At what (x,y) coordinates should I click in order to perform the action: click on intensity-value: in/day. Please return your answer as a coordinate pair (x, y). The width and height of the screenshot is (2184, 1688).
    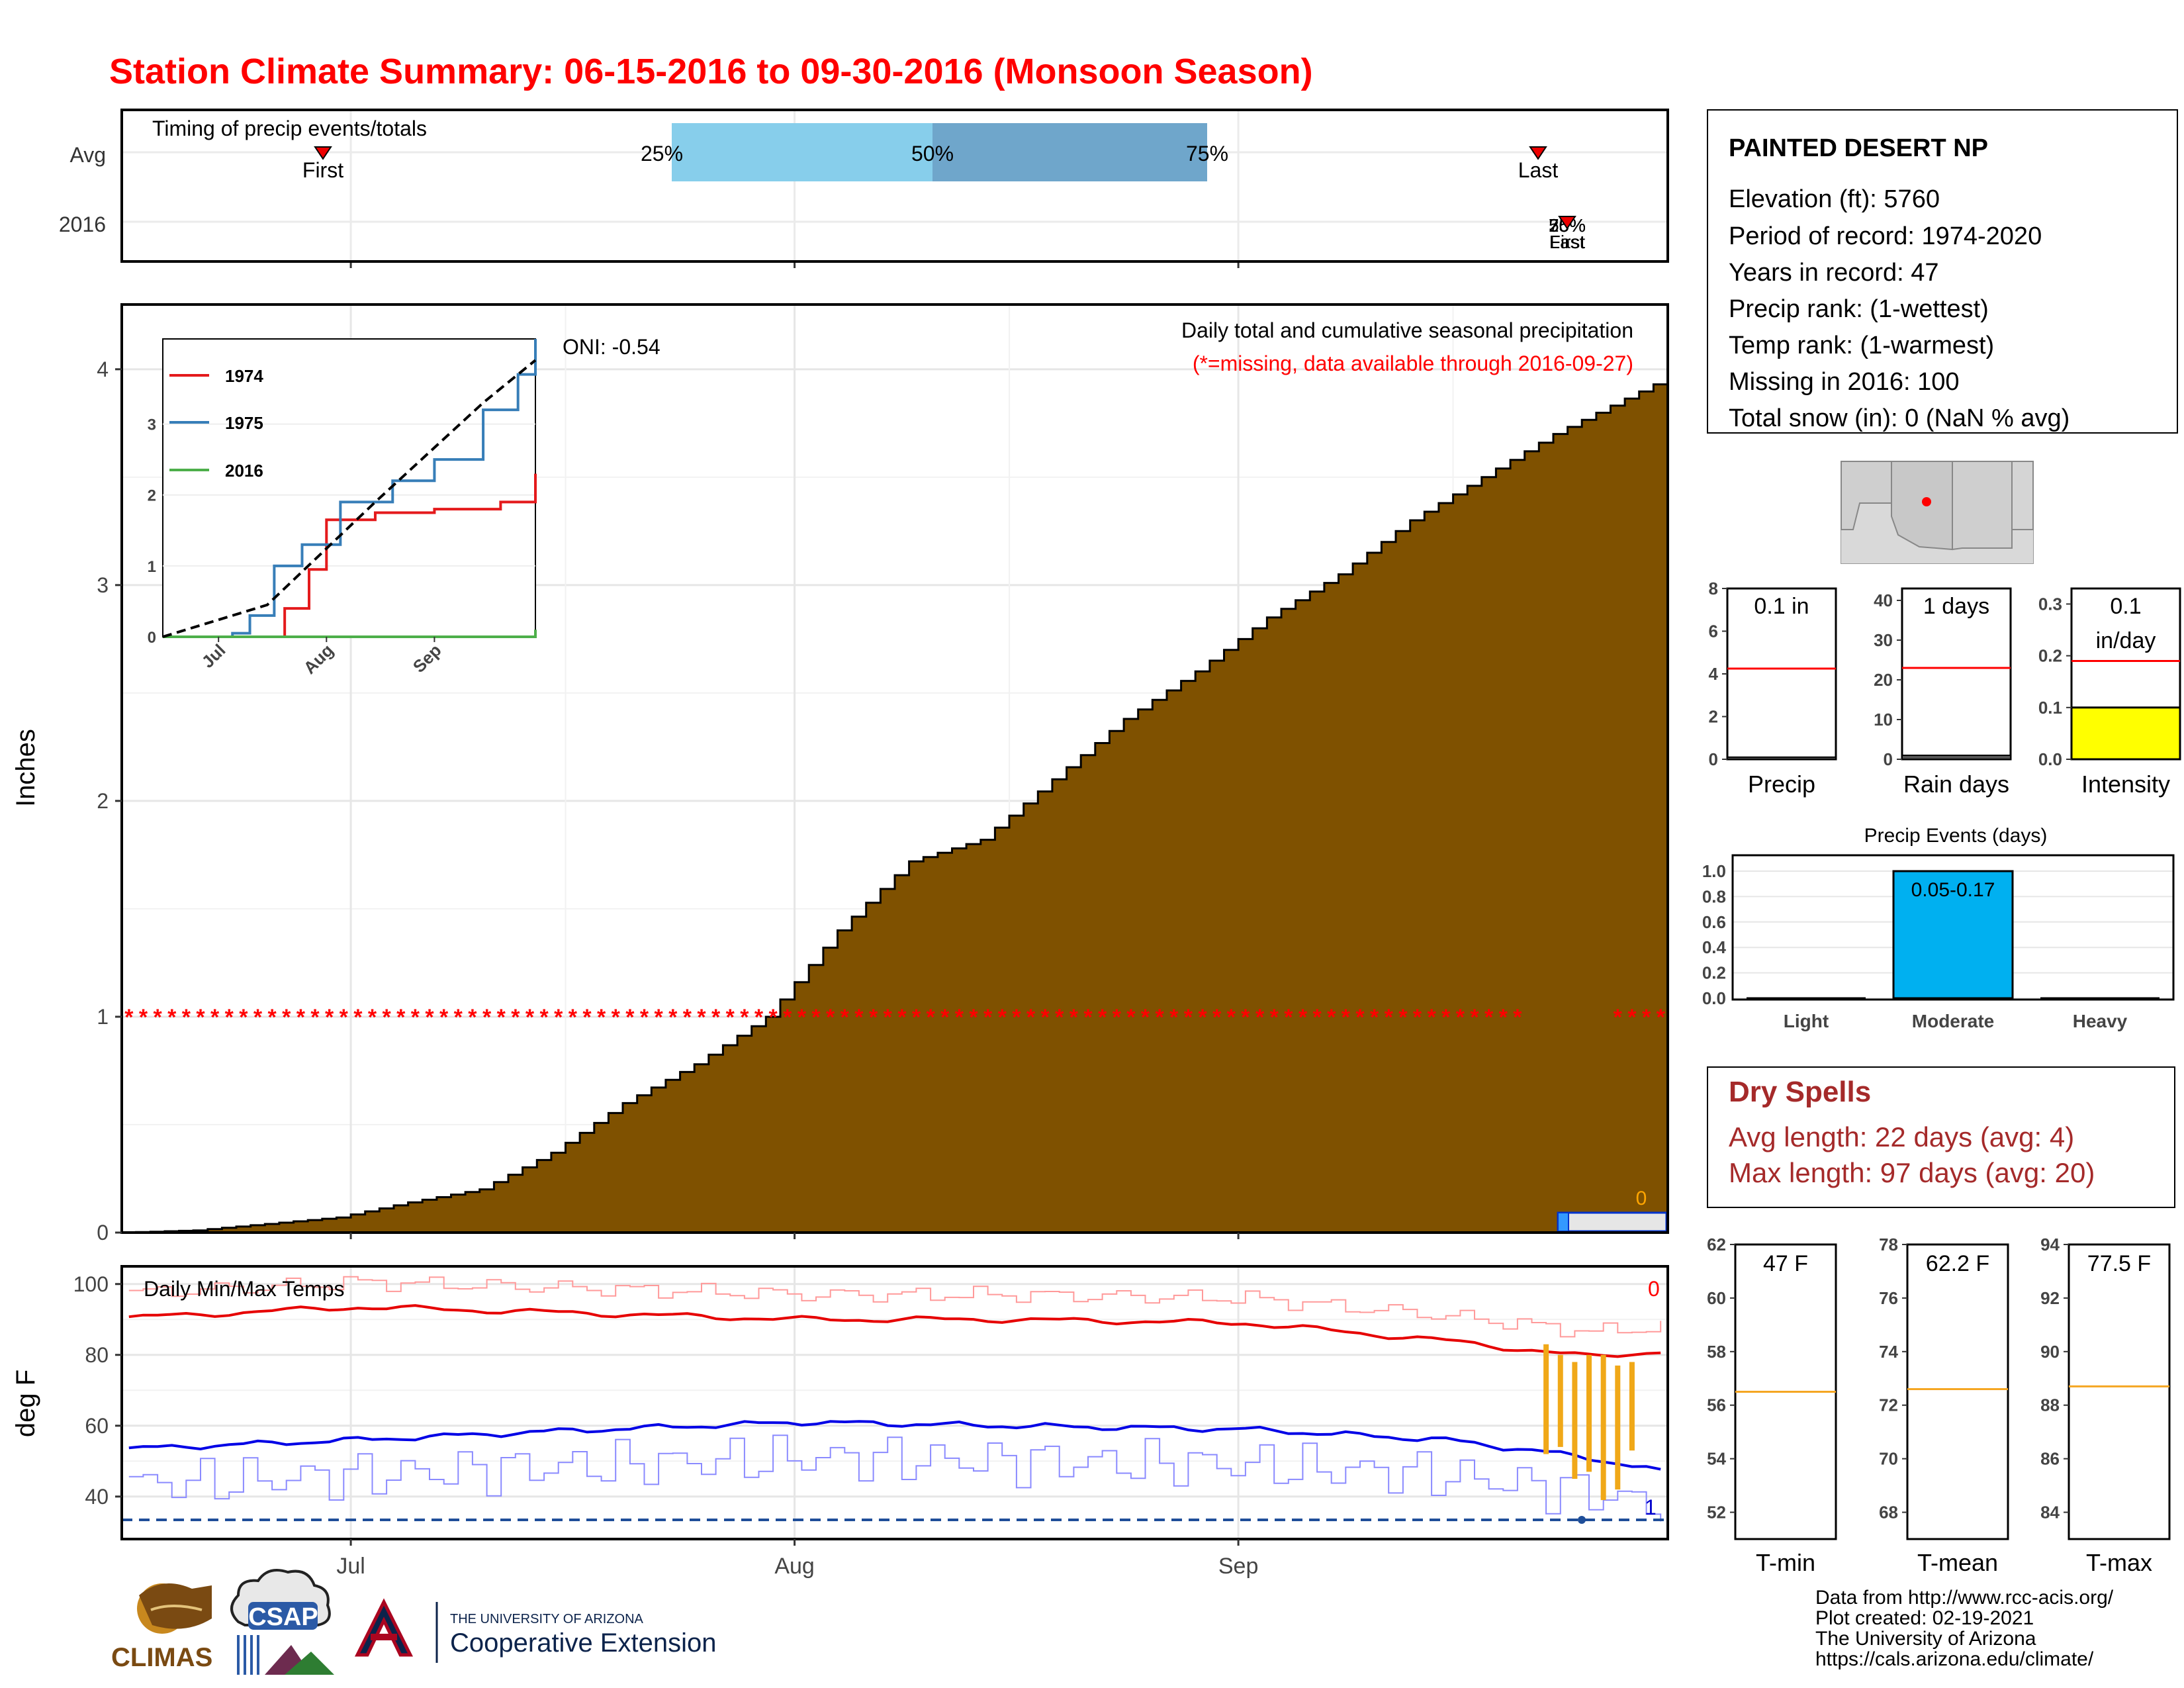
    Looking at the image, I should click on (2126, 640).